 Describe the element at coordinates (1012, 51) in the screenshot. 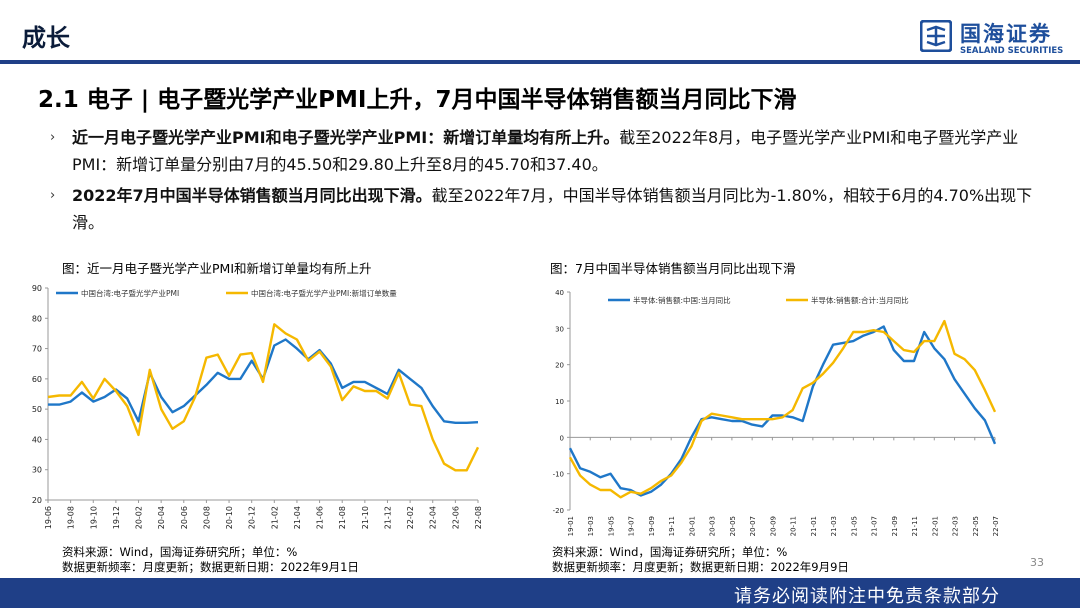

I see `logo-english-name: SEALAND SECURITIES` at that location.